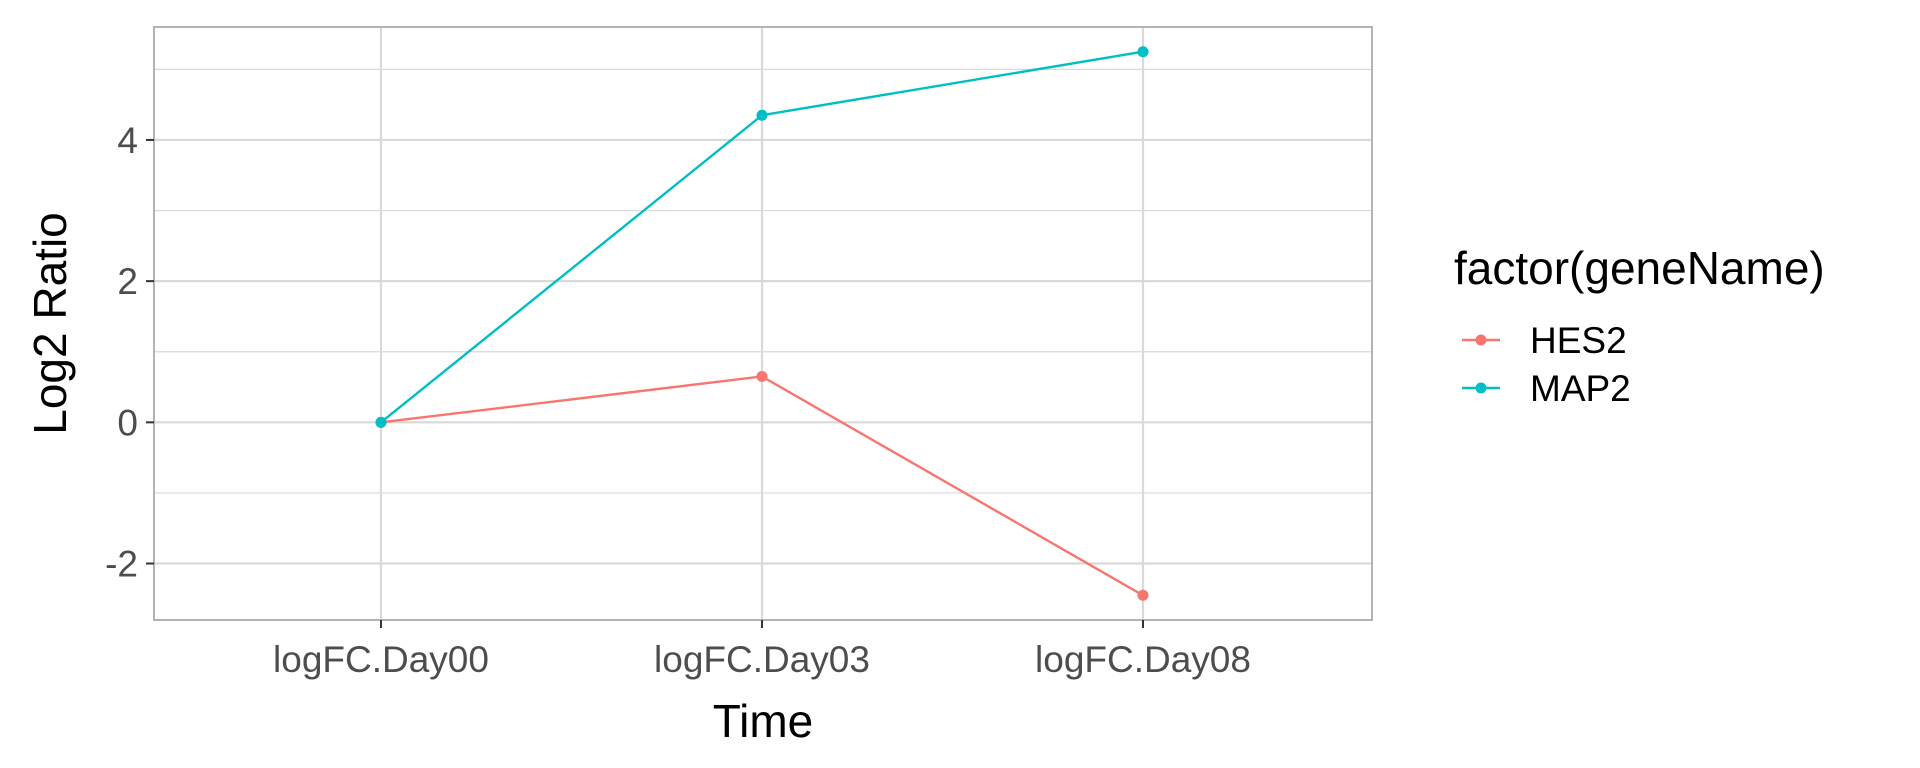 The width and height of the screenshot is (1920, 768). Describe the element at coordinates (1639, 268) in the screenshot. I see `legend-title: factor(geneName)` at that location.